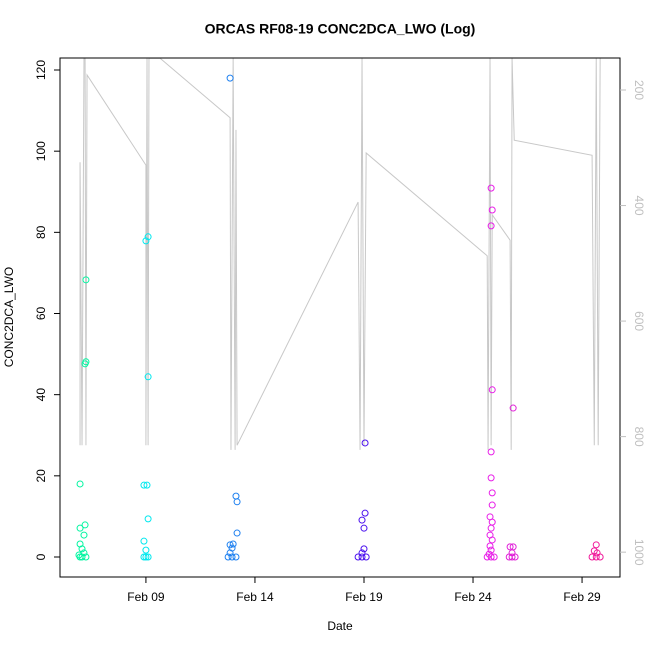 The image size is (650, 650). What do you see at coordinates (639, 321) in the screenshot?
I see `y2-tick-label: 600` at bounding box center [639, 321].